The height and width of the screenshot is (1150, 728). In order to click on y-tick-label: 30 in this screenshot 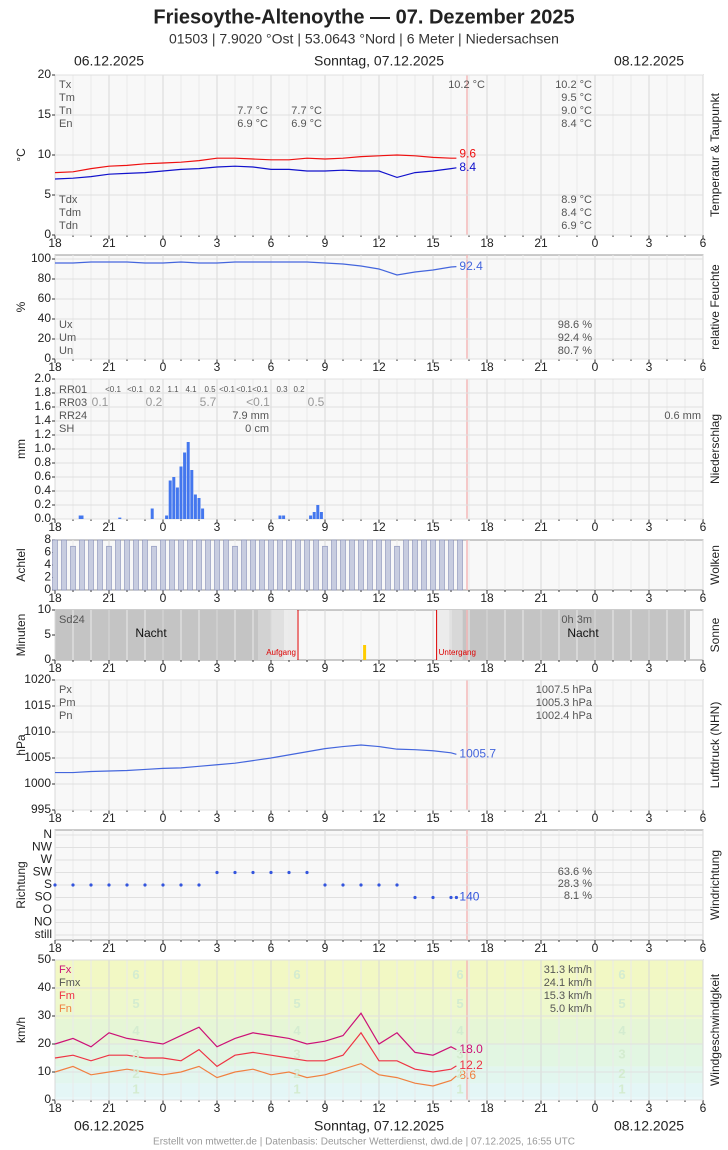, I will do `click(45, 1015)`.